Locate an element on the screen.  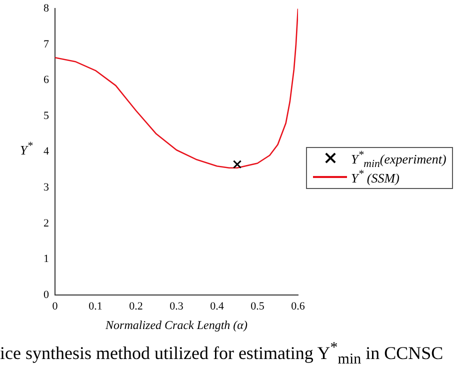
y-tick-label: 5 is located at coordinates (47, 116).